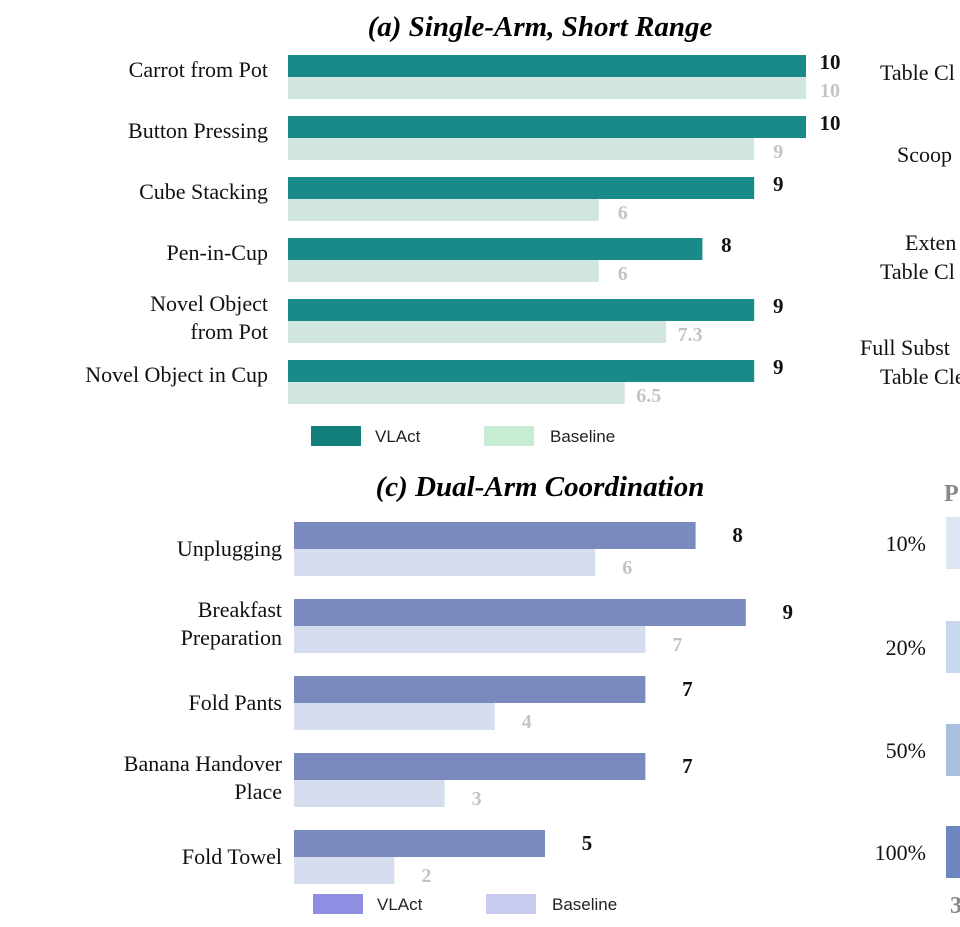 The height and width of the screenshot is (927, 960). What do you see at coordinates (521, 188) in the screenshot?
I see `bar-vlact-cube-stacking` at bounding box center [521, 188].